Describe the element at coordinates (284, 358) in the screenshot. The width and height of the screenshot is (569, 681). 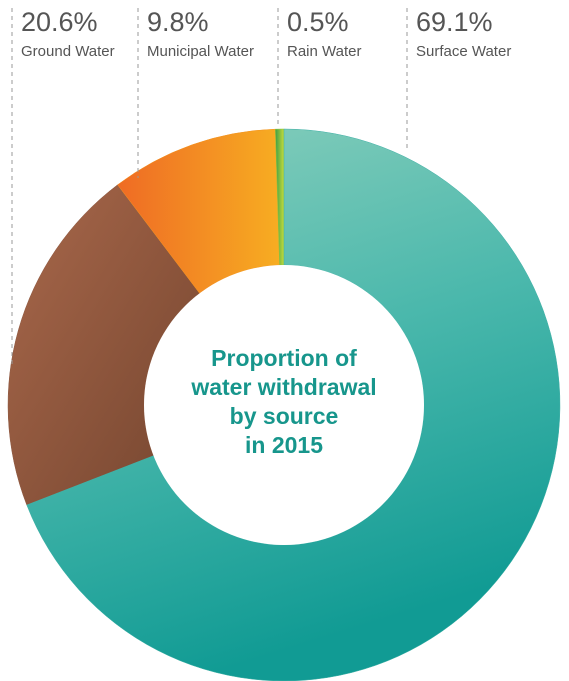
I see `center-title-line: Proportion of` at that location.